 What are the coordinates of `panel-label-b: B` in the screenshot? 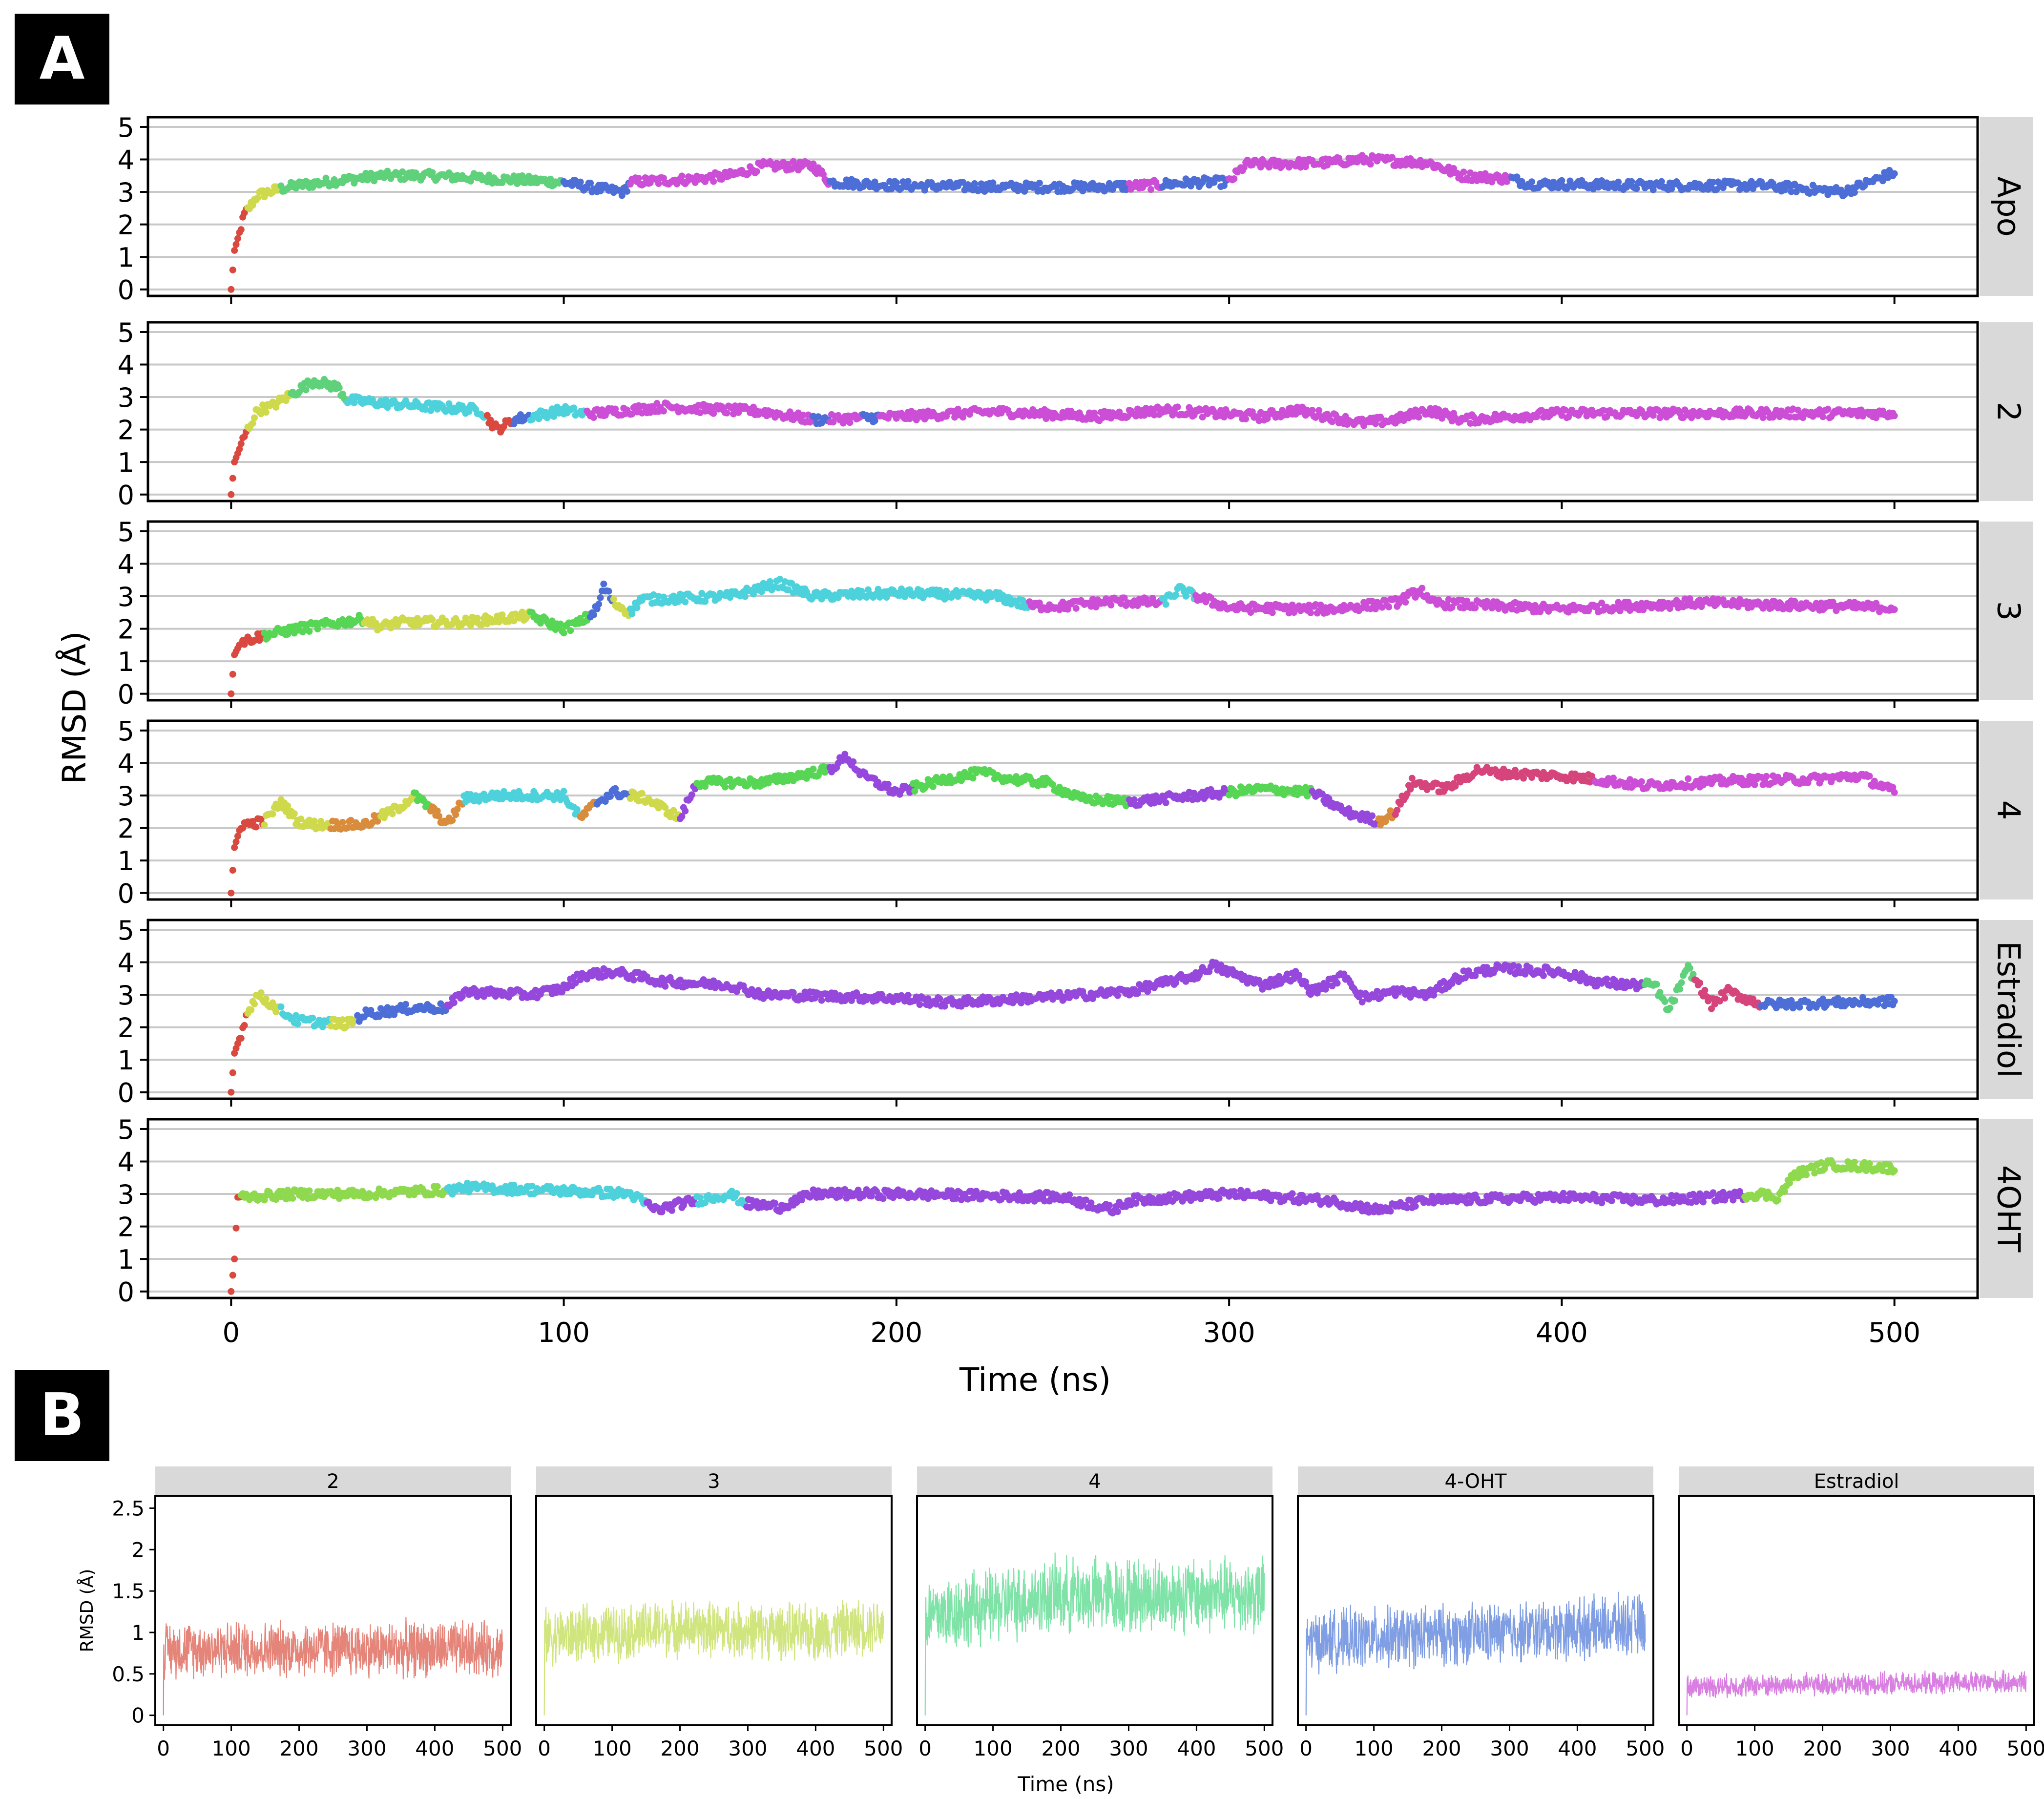 It's located at (62, 1415).